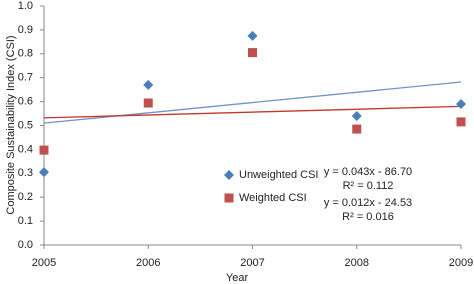  What do you see at coordinates (252, 263) in the screenshot?
I see `x-tick-label: 2007` at bounding box center [252, 263].